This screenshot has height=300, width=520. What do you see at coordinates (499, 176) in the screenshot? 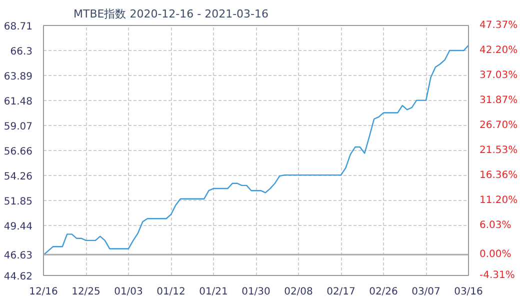
I see `y2-tick-label: 16.36%` at bounding box center [499, 176].